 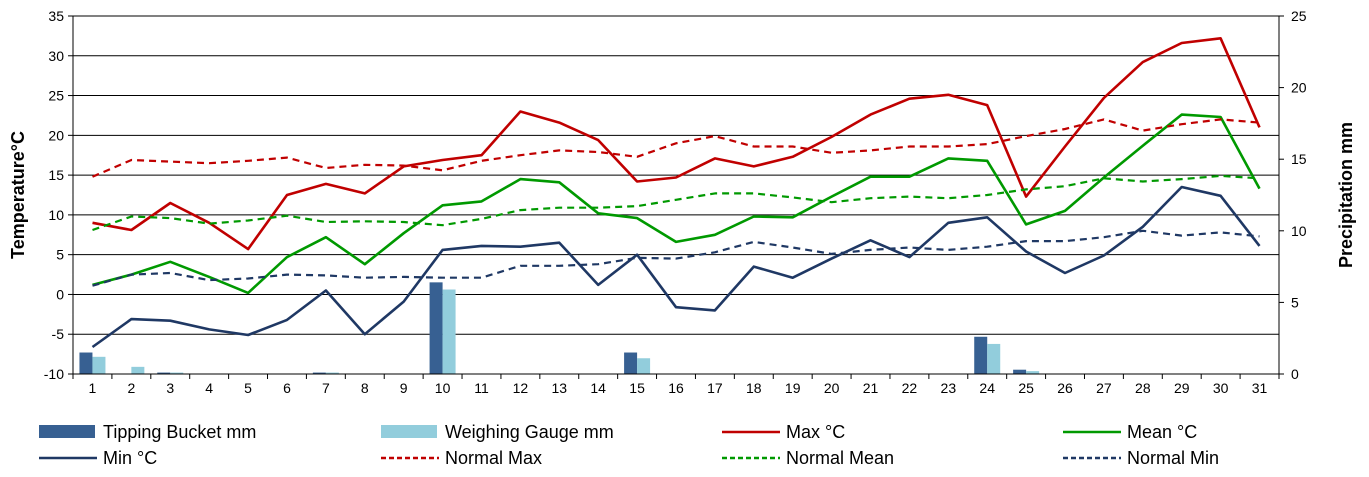 What do you see at coordinates (754, 388) in the screenshot?
I see `x-tick-label: 18` at bounding box center [754, 388].